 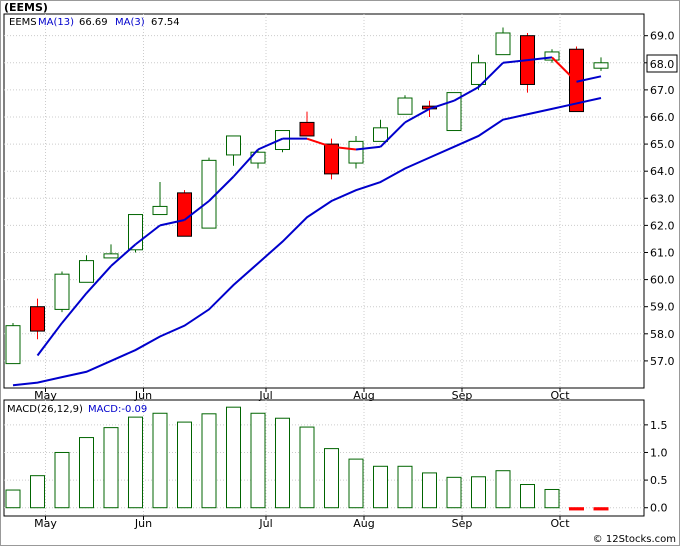 I want to click on price-tick-label: 67.0, so click(x=662, y=90).